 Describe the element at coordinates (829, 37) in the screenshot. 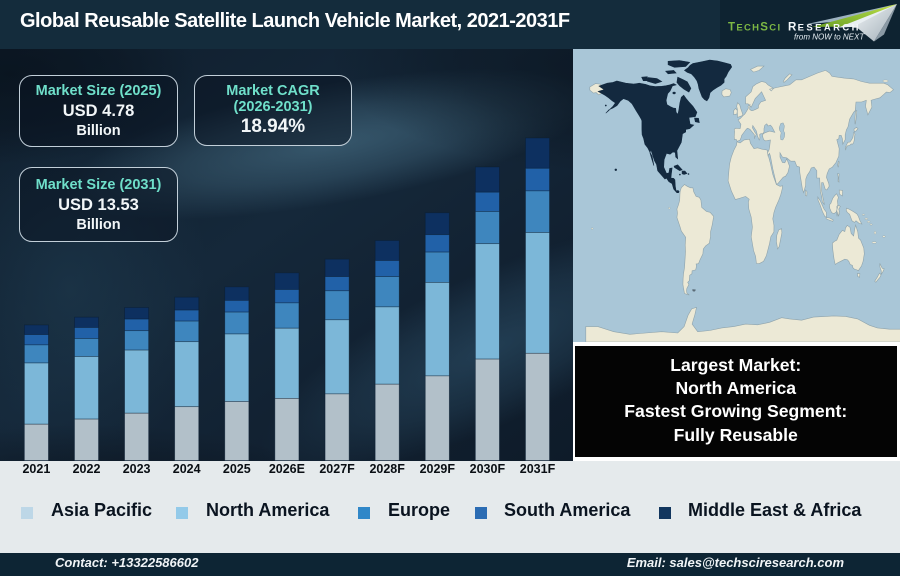

I see `svg-text: from NOW to NEXT` at that location.